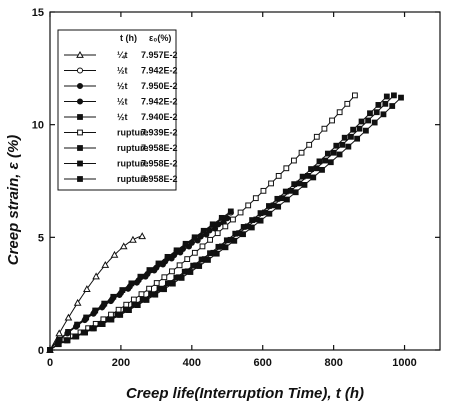  I want to click on legend-item: ½t 7.950E-2, so click(121, 86).